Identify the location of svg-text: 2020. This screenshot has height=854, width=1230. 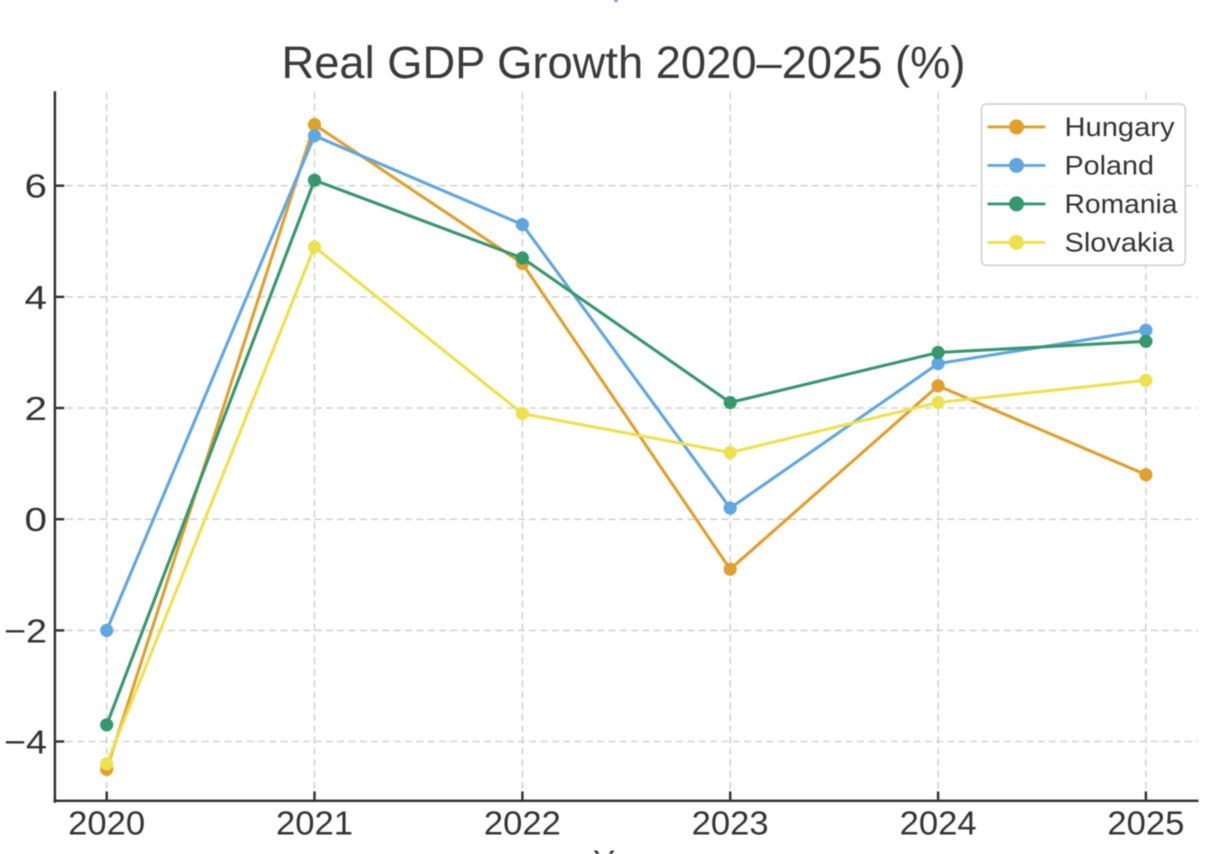
(106, 824).